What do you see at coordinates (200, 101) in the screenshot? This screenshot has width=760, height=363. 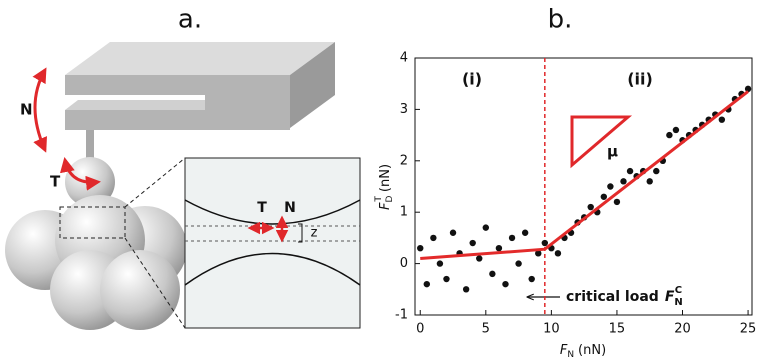 I see `cantilever` at bounding box center [200, 101].